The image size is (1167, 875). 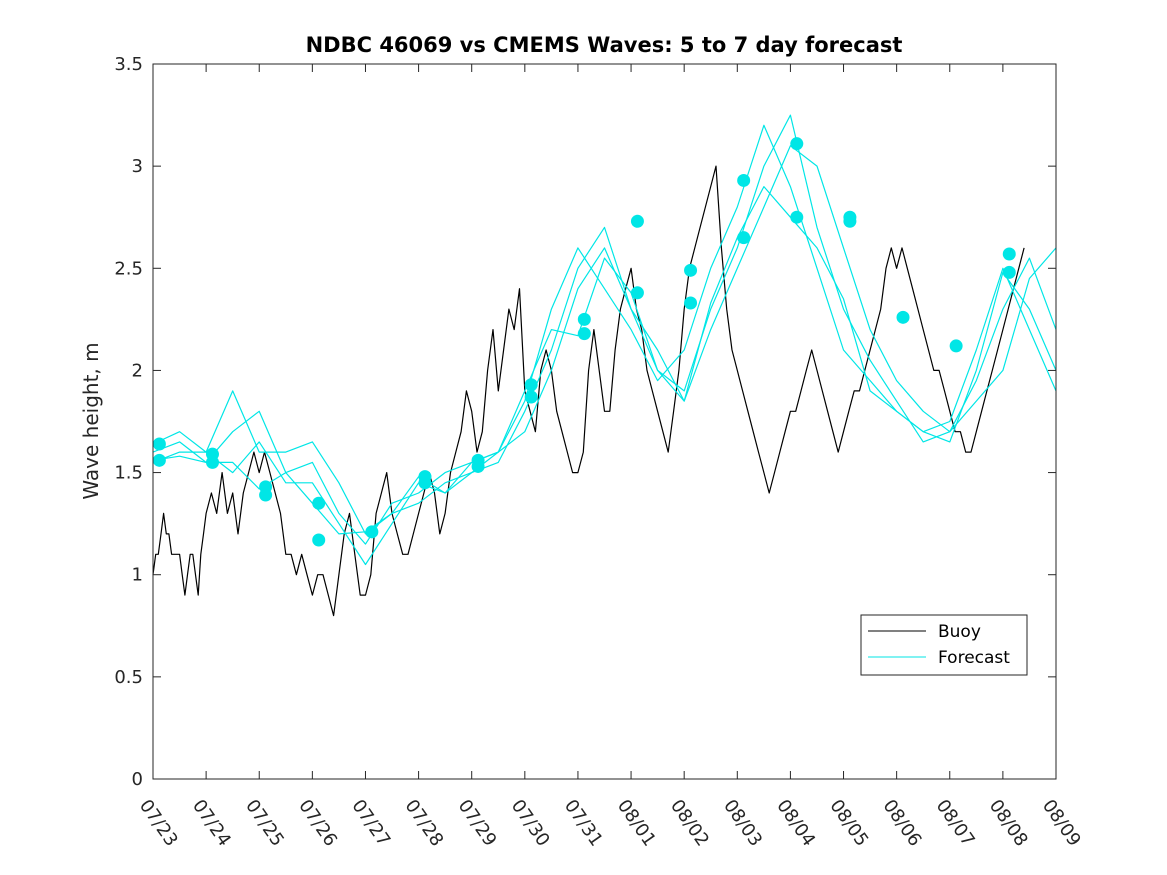 What do you see at coordinates (137, 575) in the screenshot?
I see `y-tick-label: 1` at bounding box center [137, 575].